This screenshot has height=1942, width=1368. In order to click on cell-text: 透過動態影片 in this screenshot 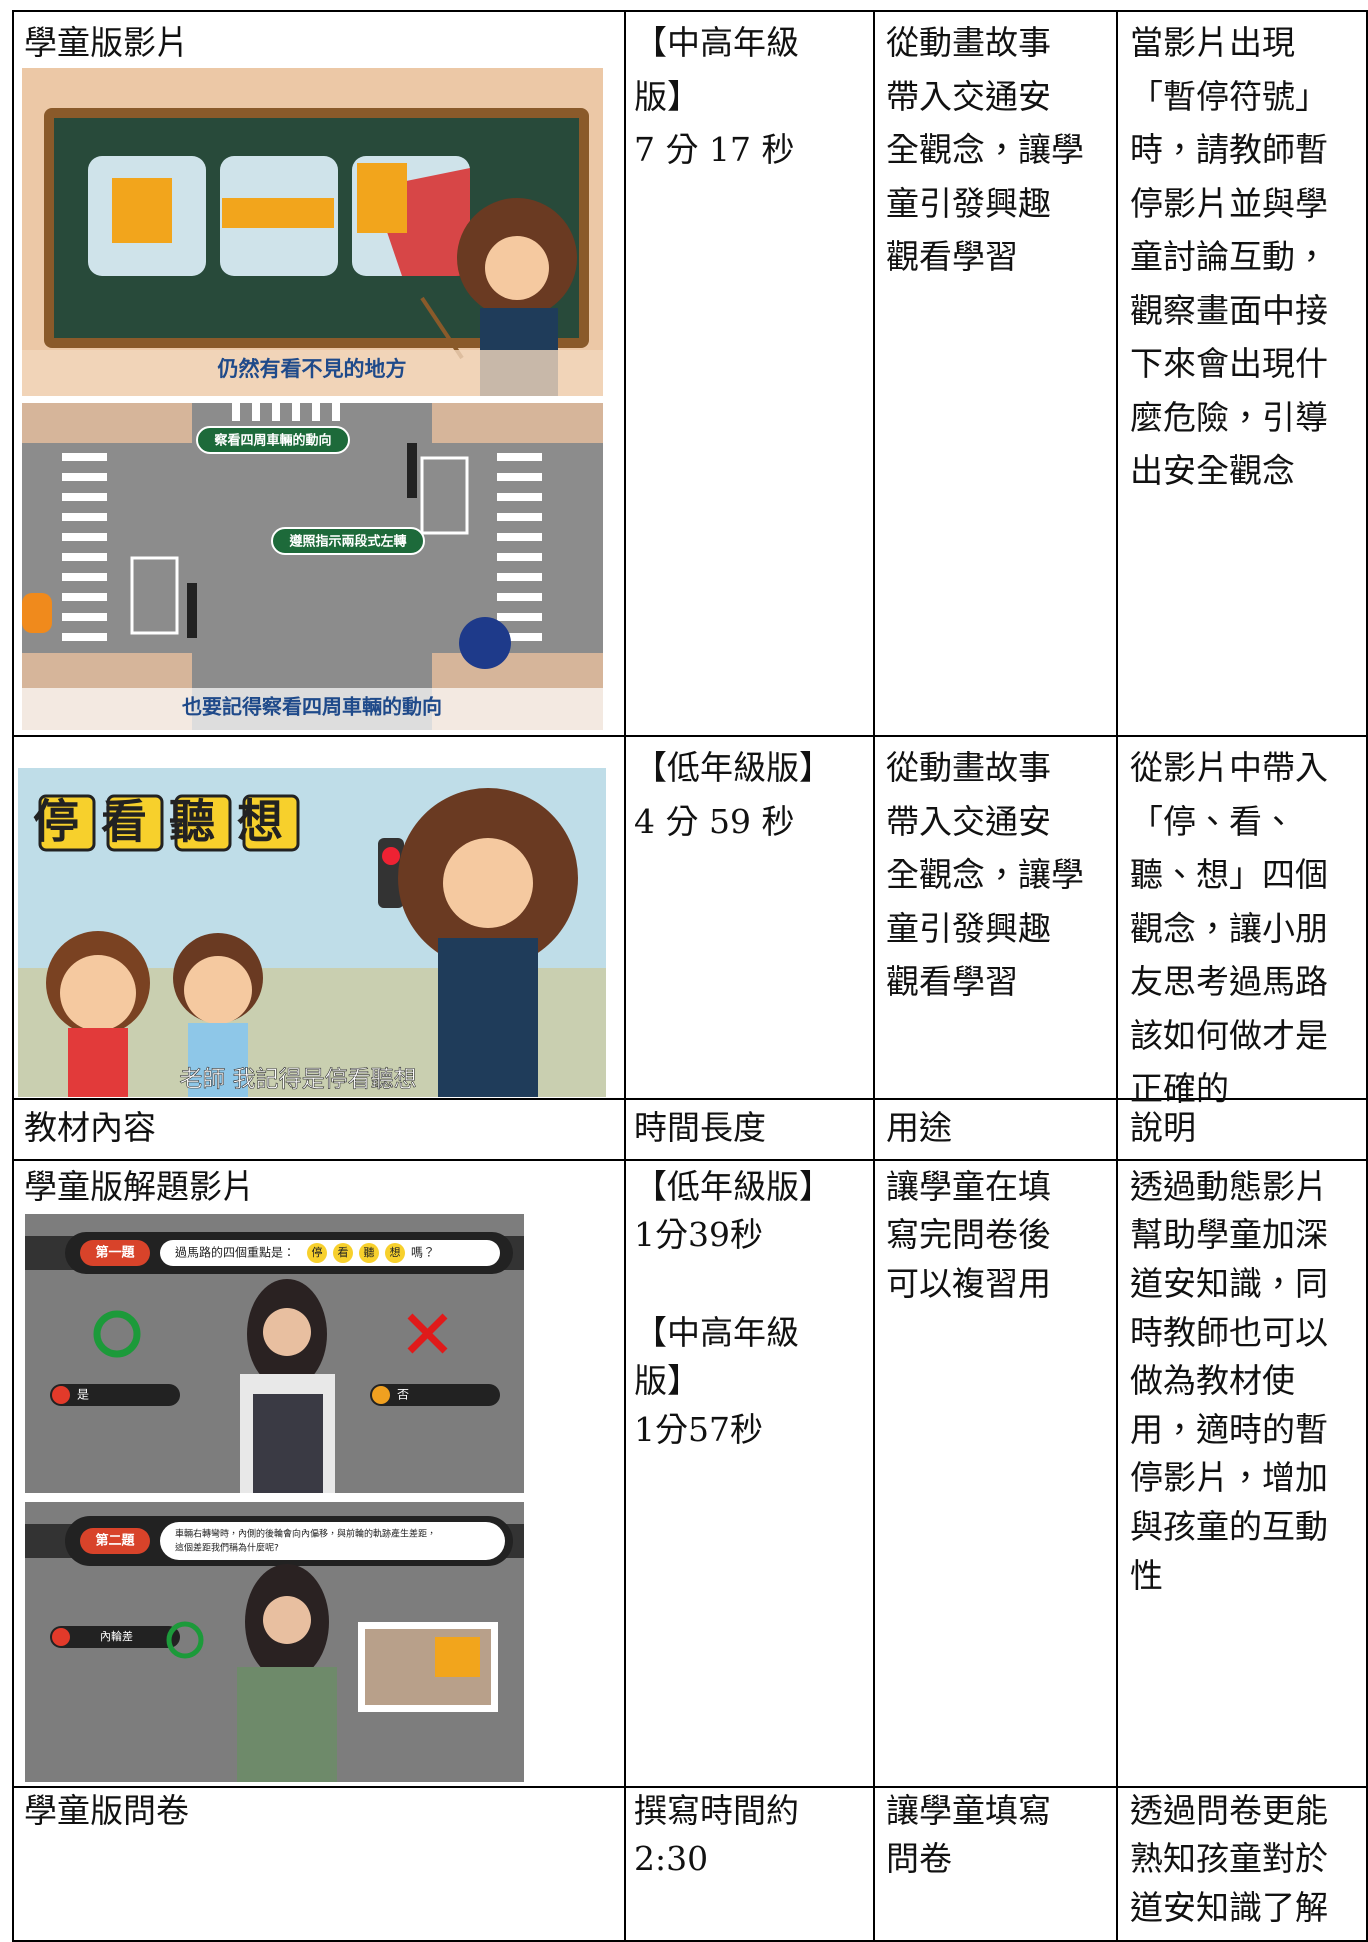, I will do `click(1229, 1186)`.